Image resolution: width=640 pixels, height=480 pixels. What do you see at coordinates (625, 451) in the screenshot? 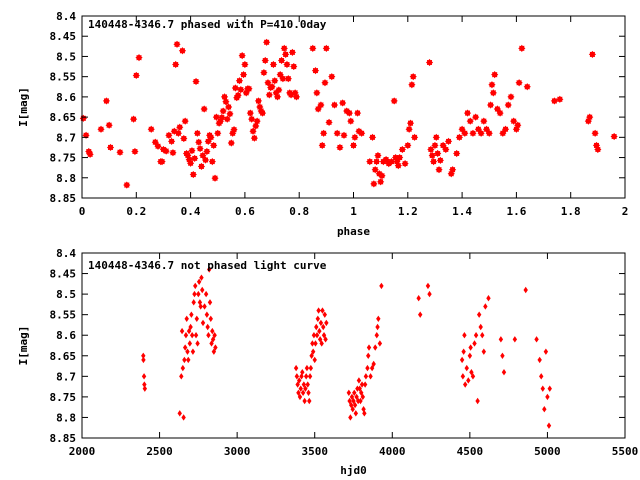
I see `unphased-x-tick-label: 5500` at bounding box center [625, 451].